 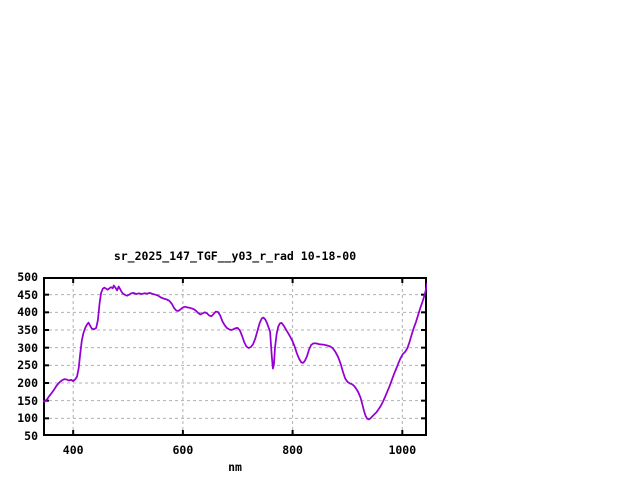 What do you see at coordinates (73, 450) in the screenshot?
I see `x-tick-label: 400` at bounding box center [73, 450].